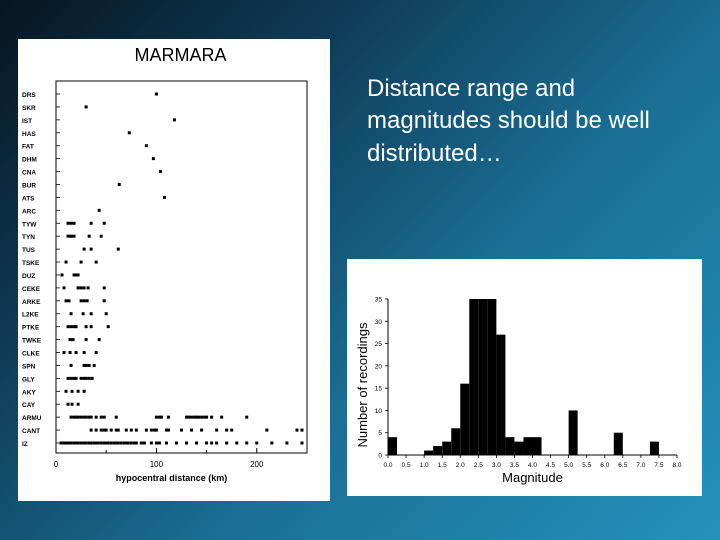 The height and width of the screenshot is (540, 720). Describe the element at coordinates (550, 465) in the screenshot. I see `hist-x-tick-label: 4.5` at that location.